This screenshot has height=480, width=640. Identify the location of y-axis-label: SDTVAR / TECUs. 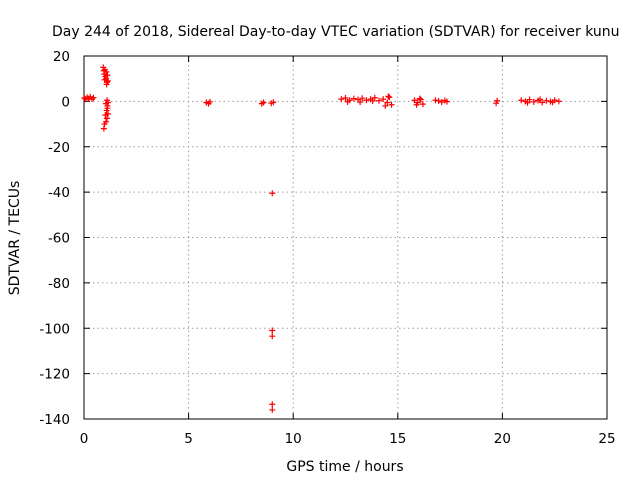
(15, 238).